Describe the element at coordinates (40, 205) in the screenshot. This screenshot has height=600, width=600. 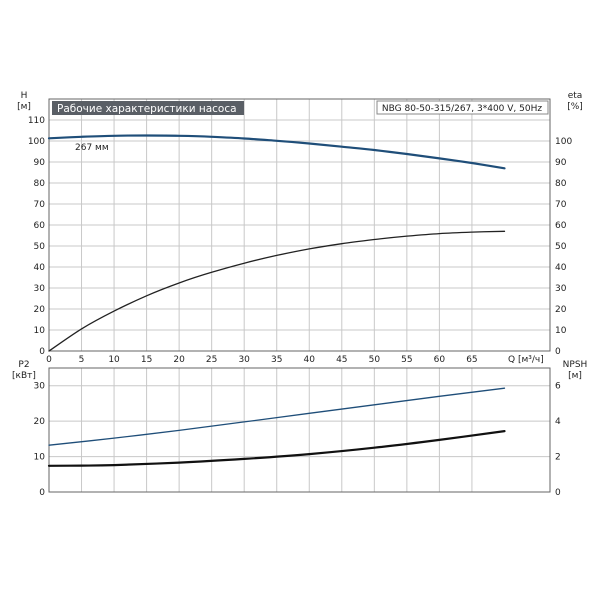
I see `y-left-tick-label: 70` at that location.